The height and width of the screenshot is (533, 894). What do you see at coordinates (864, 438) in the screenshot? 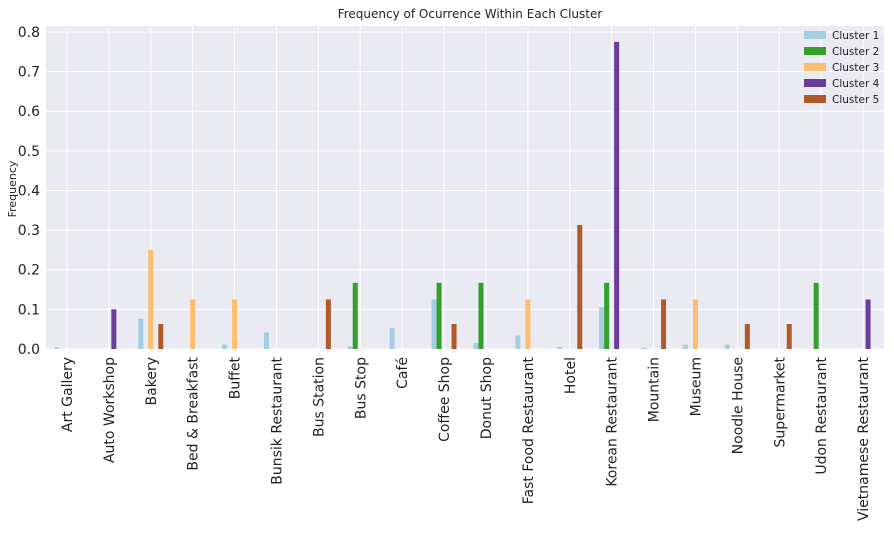
I see `x-tick-label: Vietnamese Restaurant` at bounding box center [864, 438].